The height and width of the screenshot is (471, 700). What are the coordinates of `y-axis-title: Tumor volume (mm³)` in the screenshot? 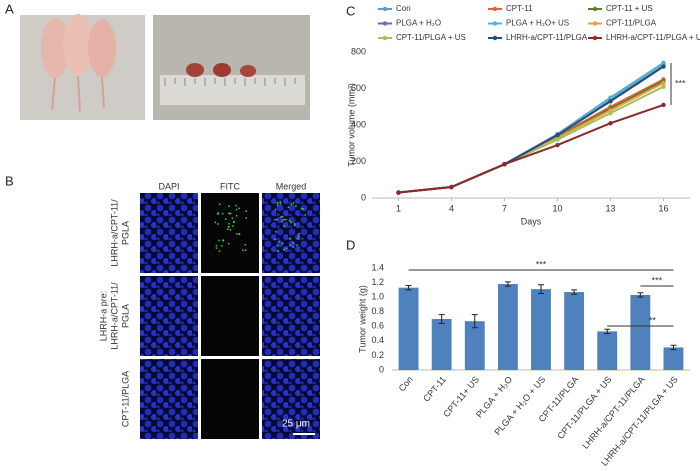 It's located at (351, 125).